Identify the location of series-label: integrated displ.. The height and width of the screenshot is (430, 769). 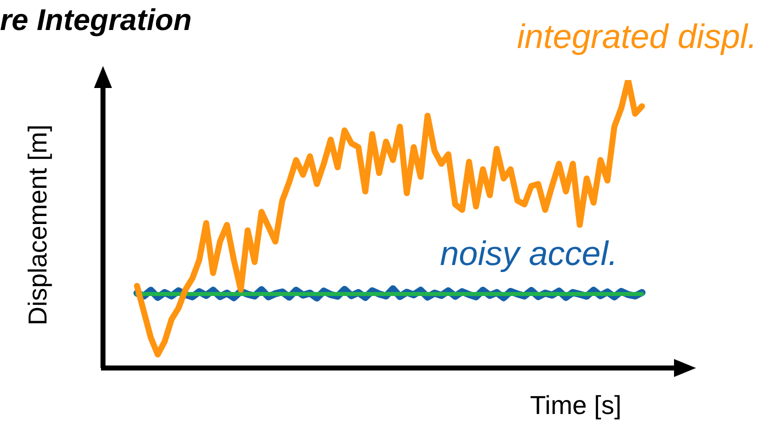
(636, 37).